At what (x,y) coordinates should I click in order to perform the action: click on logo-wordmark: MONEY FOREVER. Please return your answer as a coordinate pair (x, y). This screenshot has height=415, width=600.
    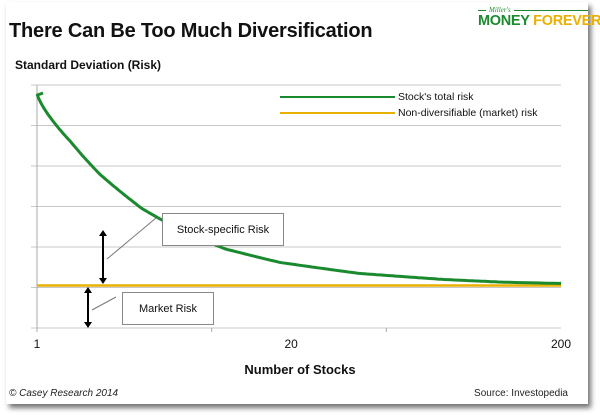
    Looking at the image, I should click on (539, 21).